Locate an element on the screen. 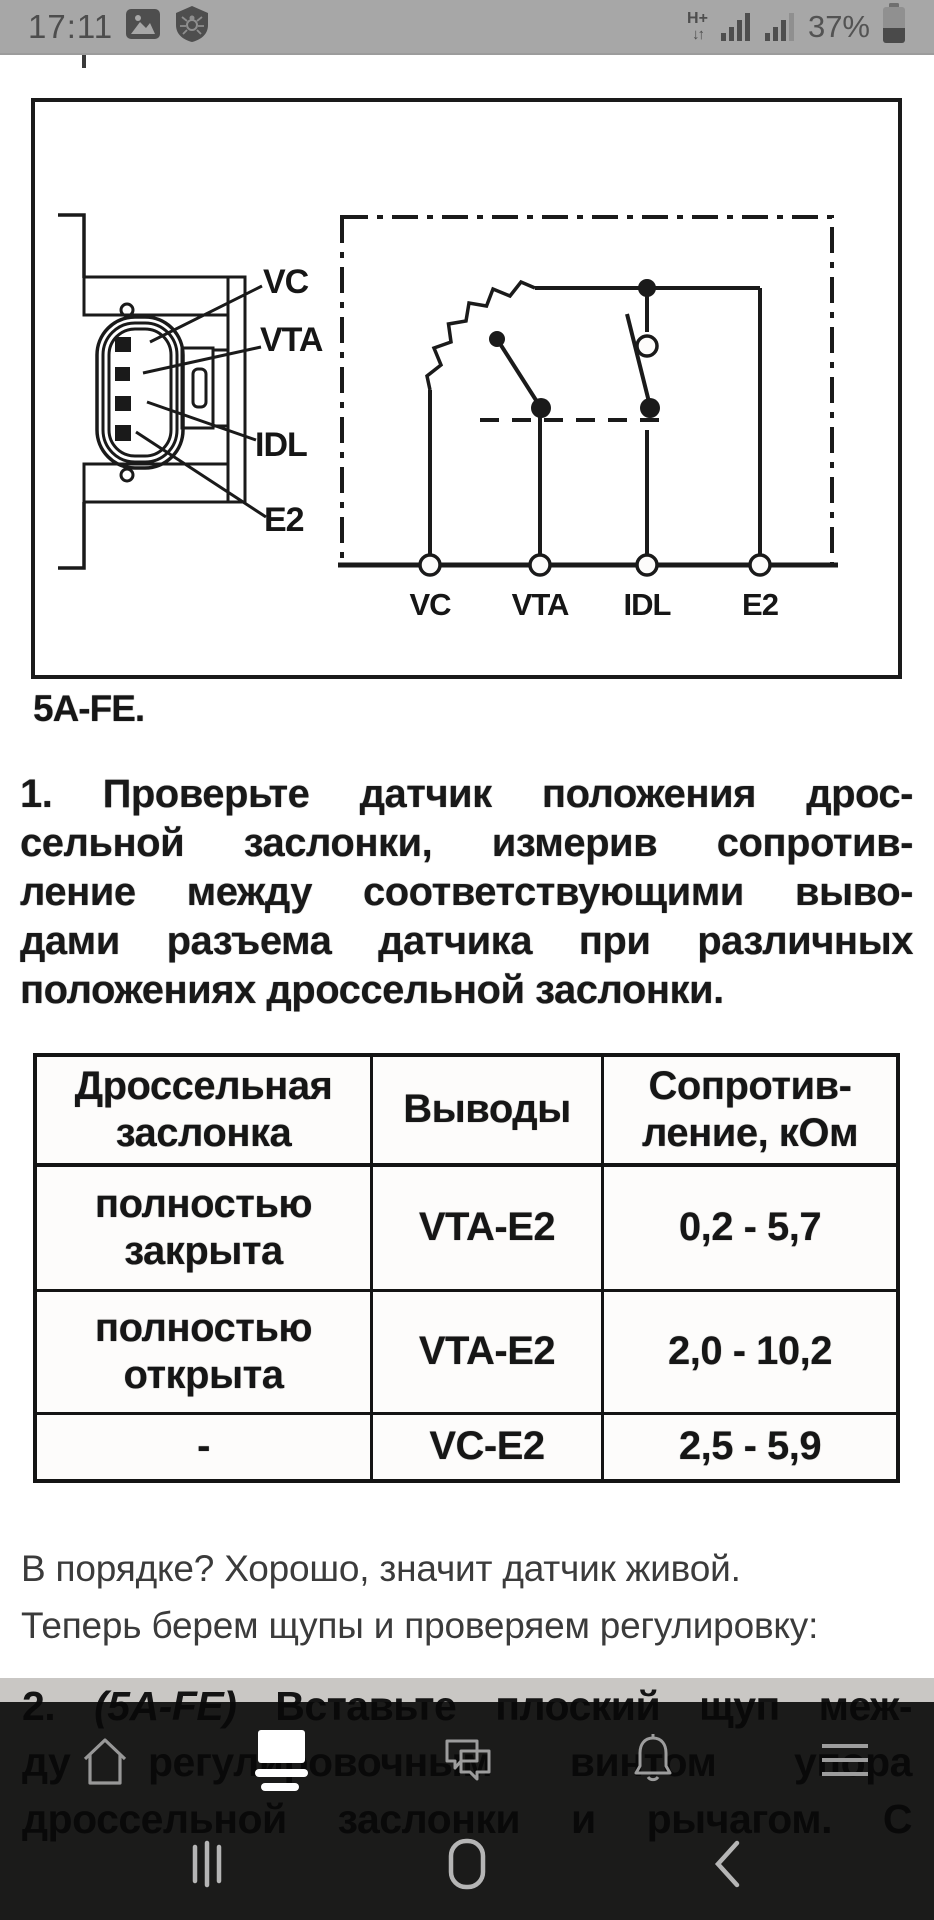 The width and height of the screenshot is (934, 1920). nav-item-home is located at coordinates (105, 1761).